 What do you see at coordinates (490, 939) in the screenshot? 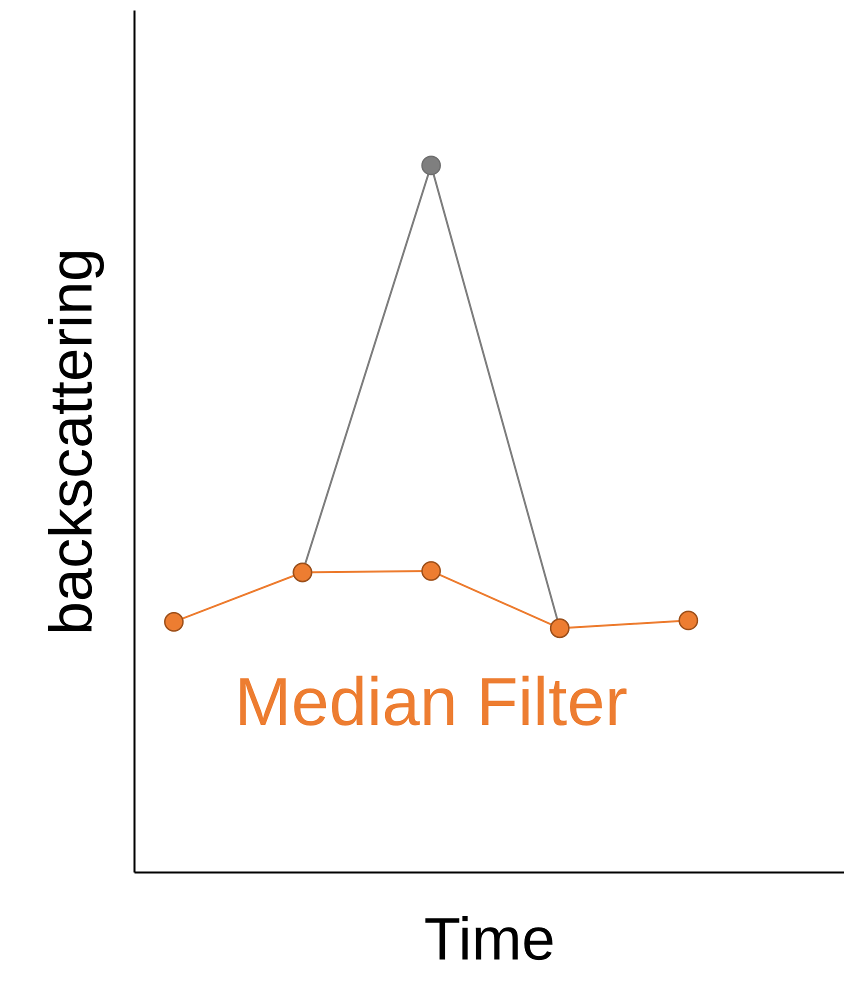
I see `x-axis-title: Time` at bounding box center [490, 939].